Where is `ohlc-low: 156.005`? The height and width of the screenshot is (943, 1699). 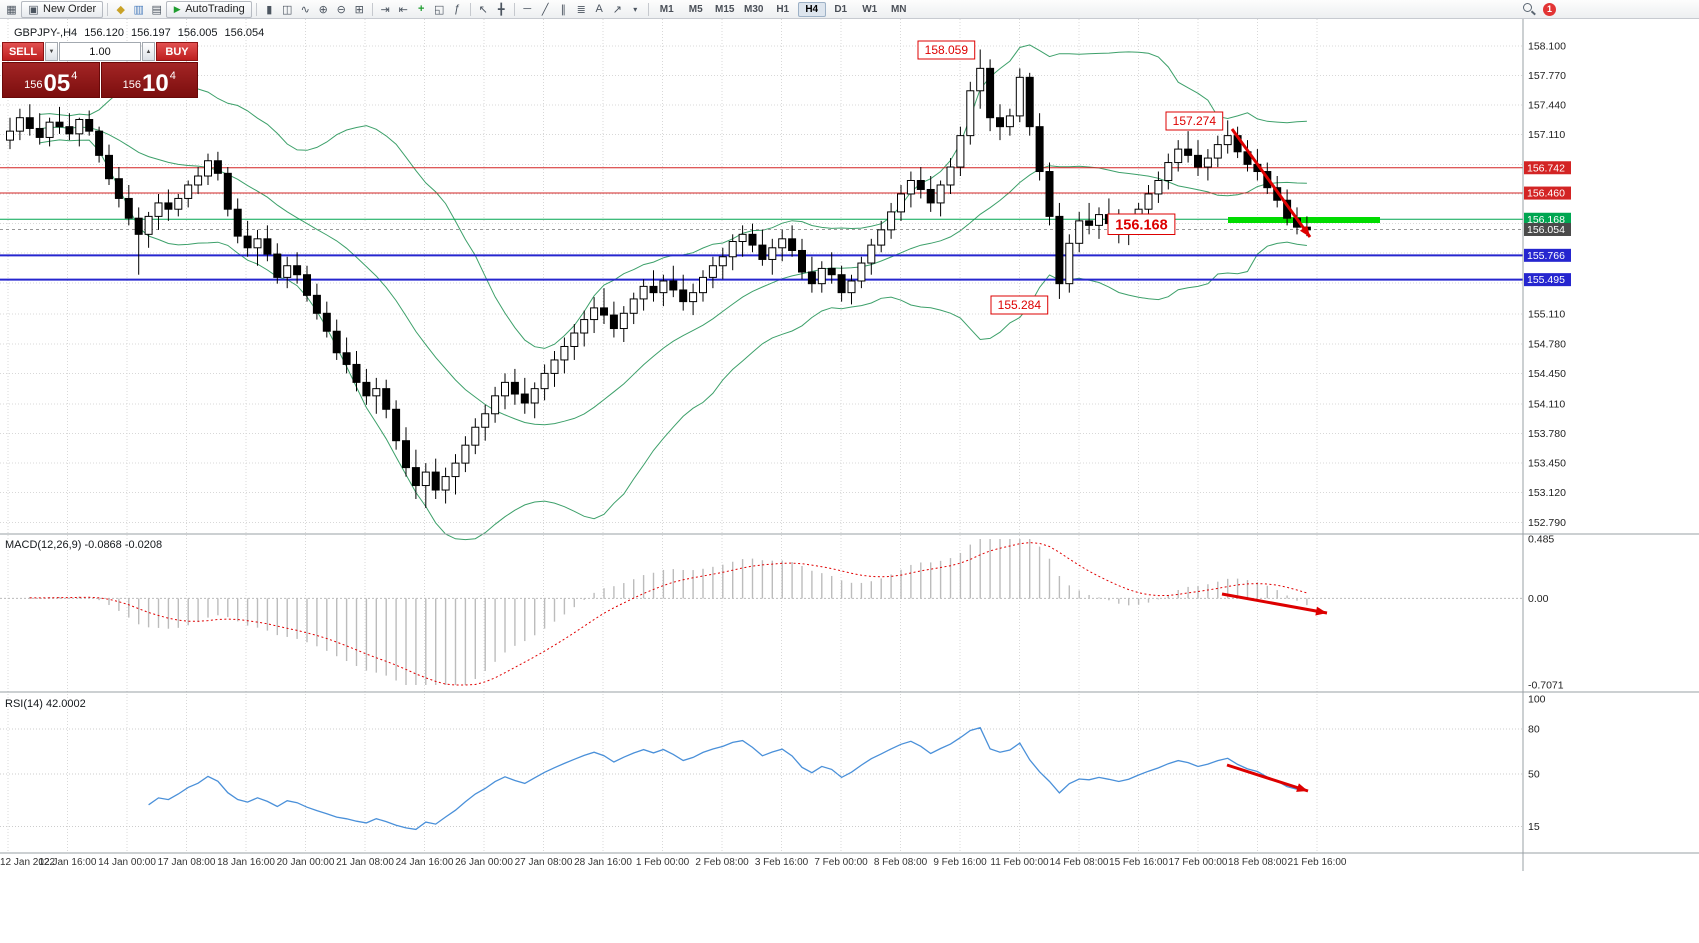 ohlc-low: 156.005 is located at coordinates (197, 33).